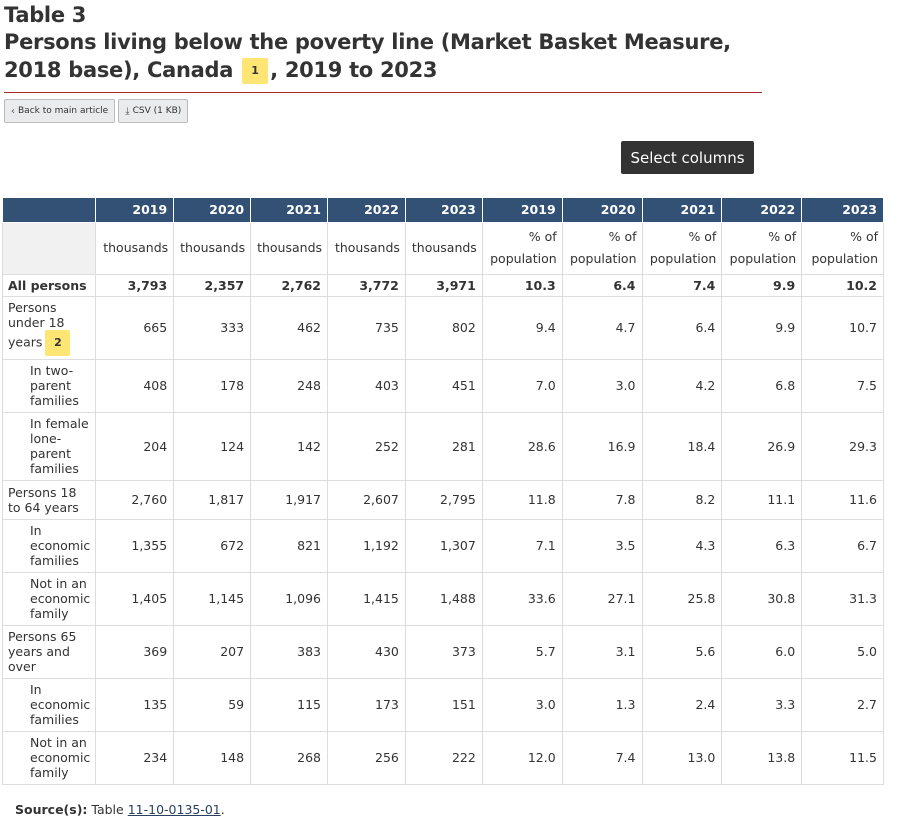 The width and height of the screenshot is (897, 822). What do you see at coordinates (135, 545) in the screenshot?
I see `table-cell: 1,355` at bounding box center [135, 545].